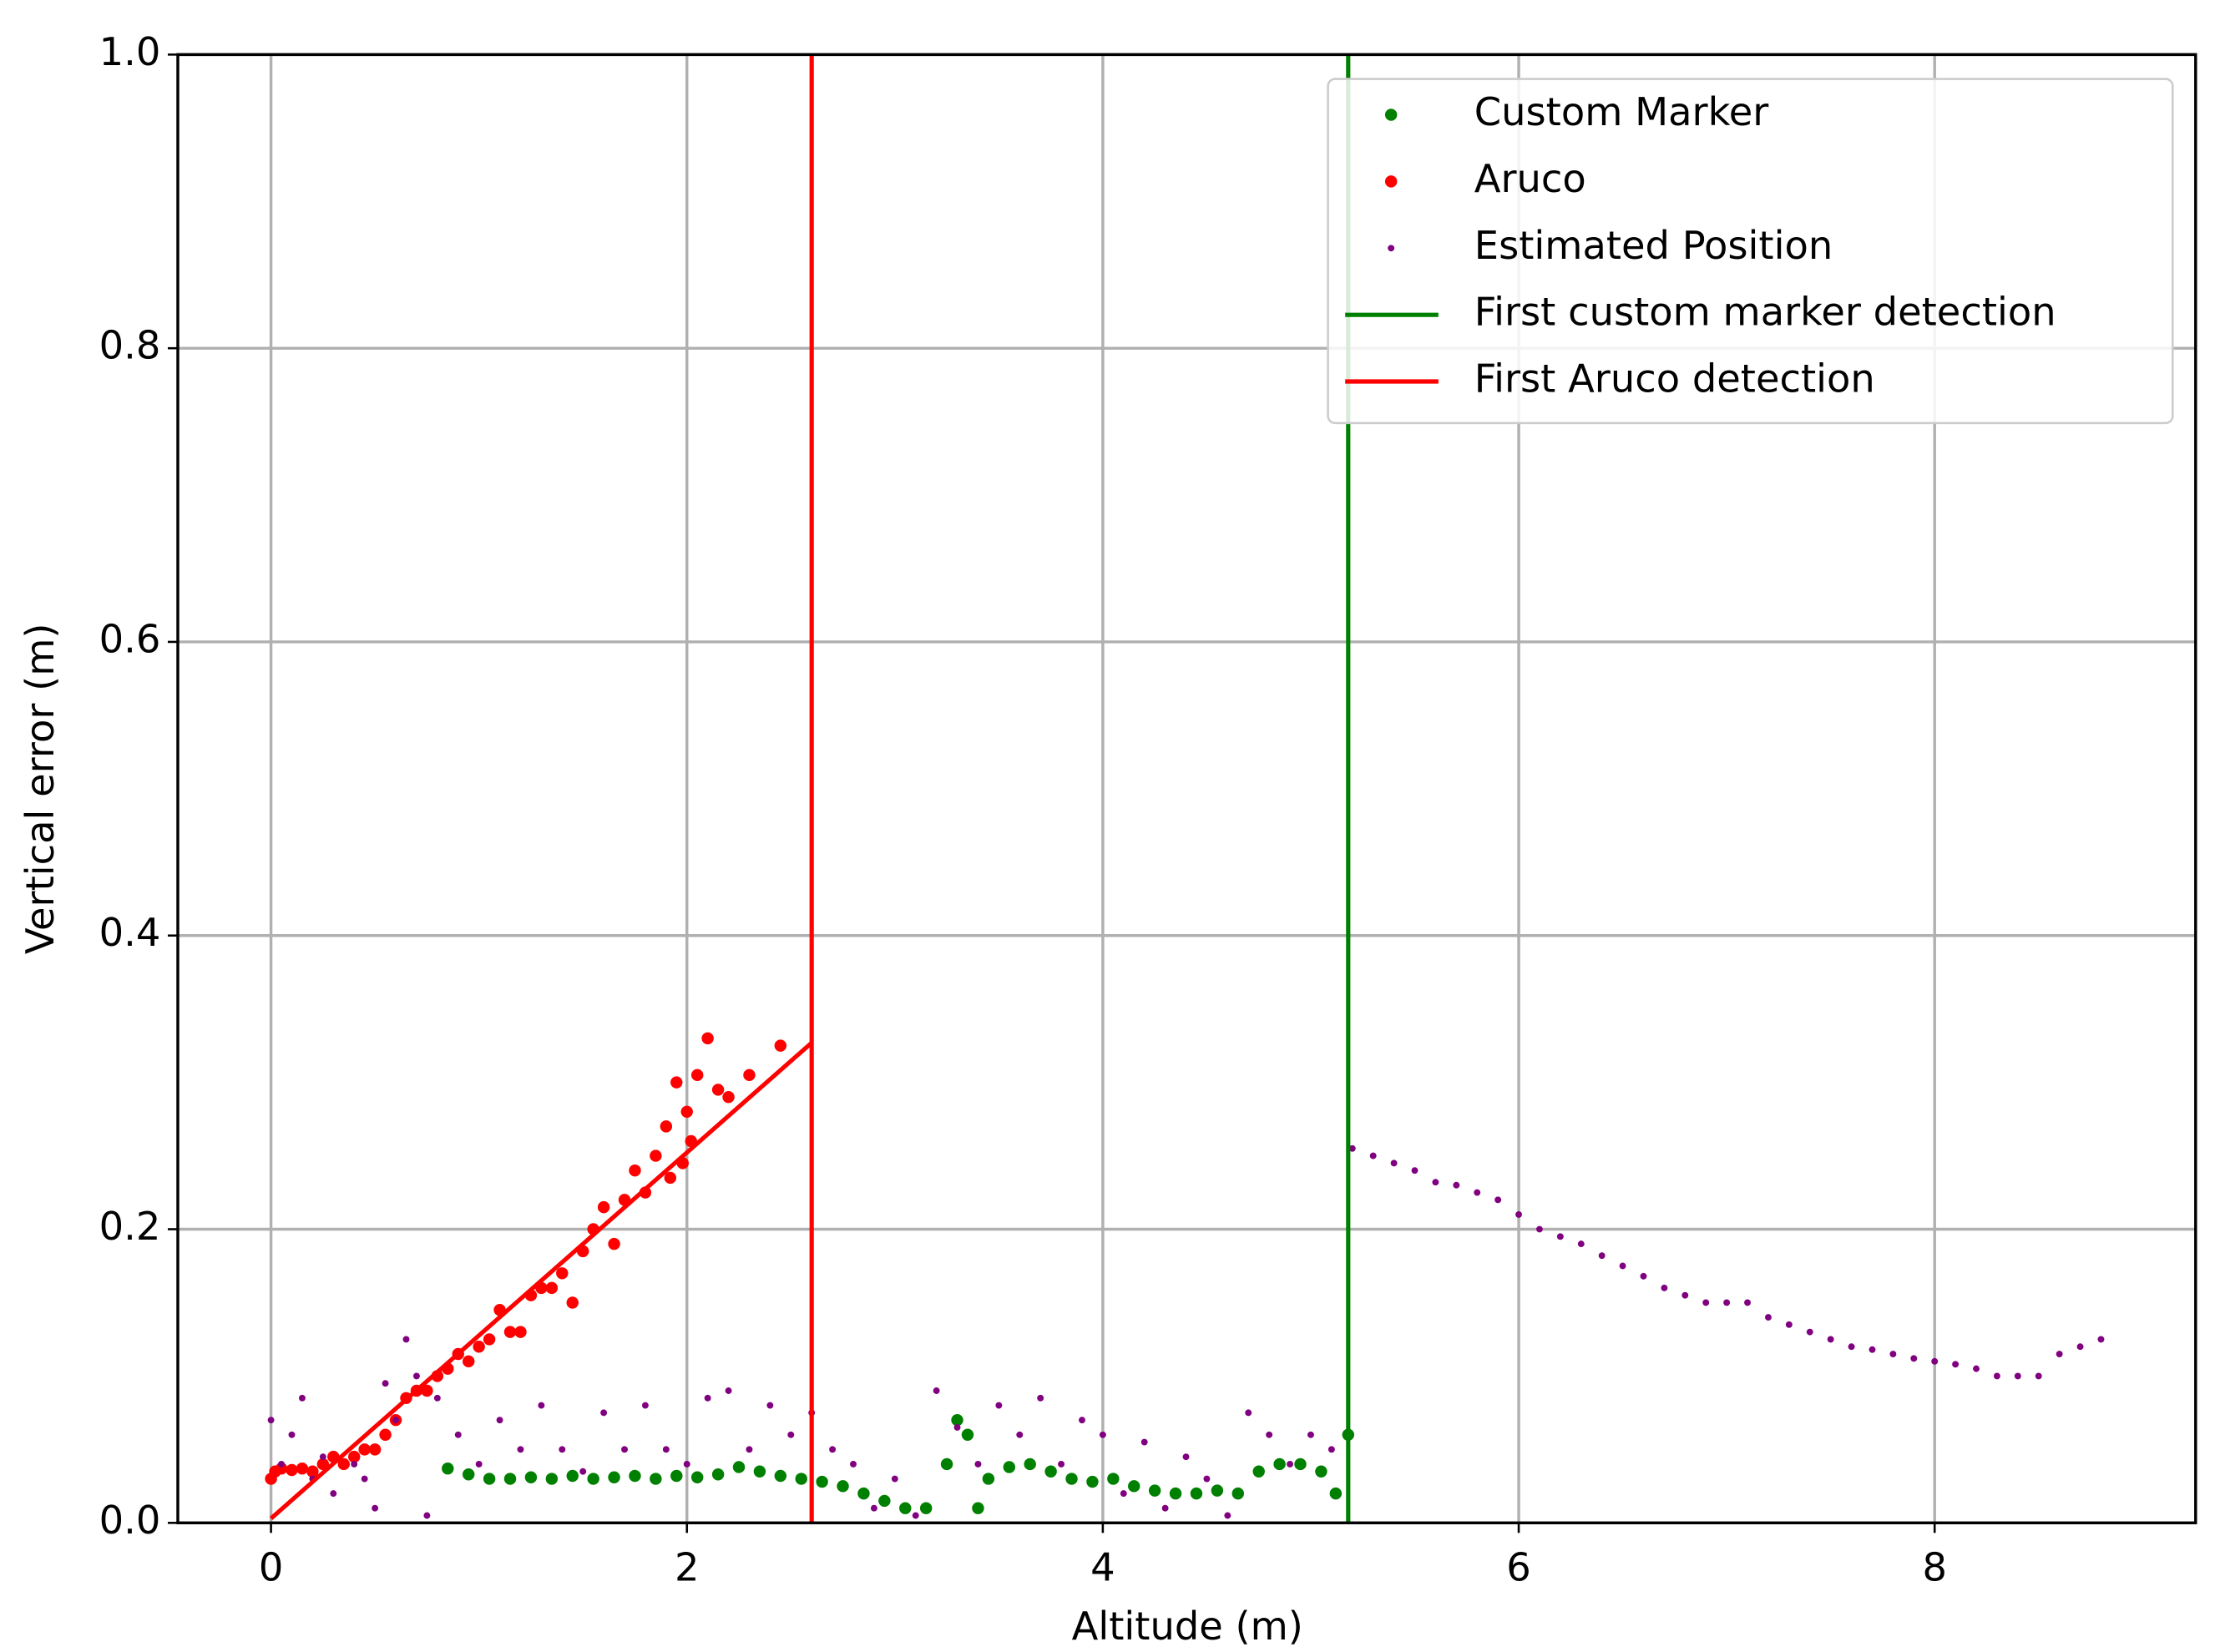 The height and width of the screenshot is (1652, 2220). Describe the element at coordinates (1622, 111) in the screenshot. I see `legend-label: Custom Marker` at that location.